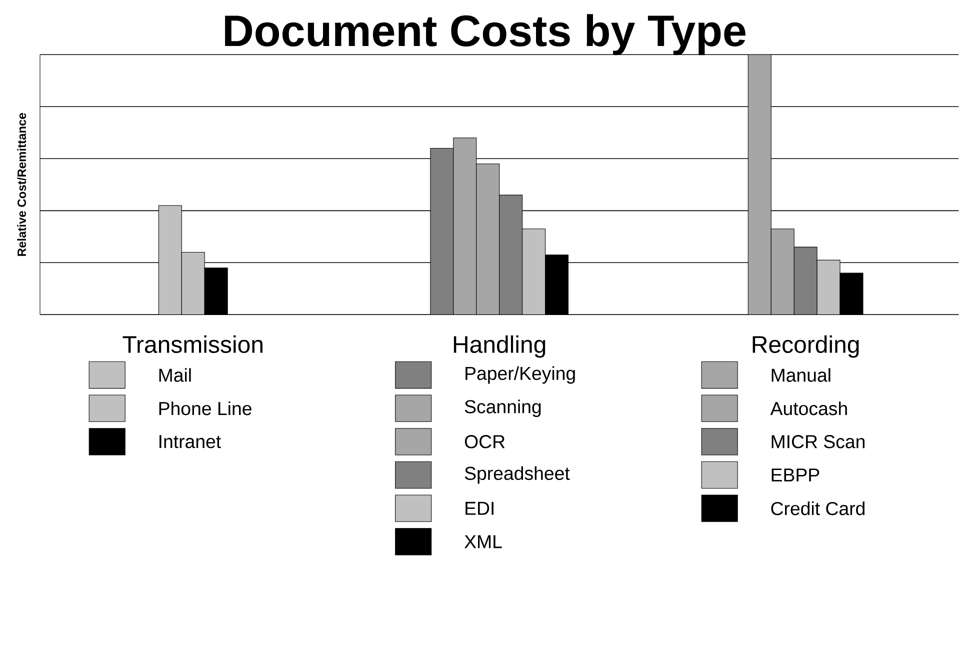  Describe the element at coordinates (205, 408) in the screenshot. I see `legend-label: Phone Line` at that location.